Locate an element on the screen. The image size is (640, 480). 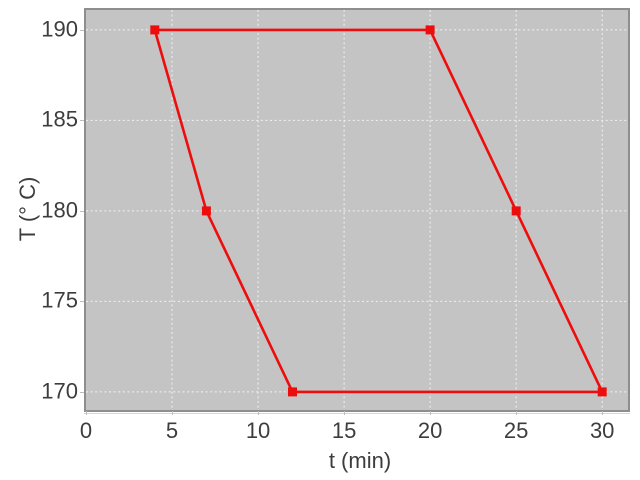
x-tick-label: 30 is located at coordinates (602, 430).